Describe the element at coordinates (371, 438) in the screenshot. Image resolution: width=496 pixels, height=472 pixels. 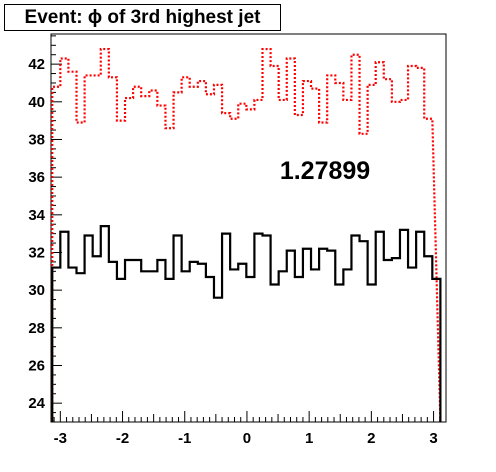
I see `x-tick-label: 2` at that location.